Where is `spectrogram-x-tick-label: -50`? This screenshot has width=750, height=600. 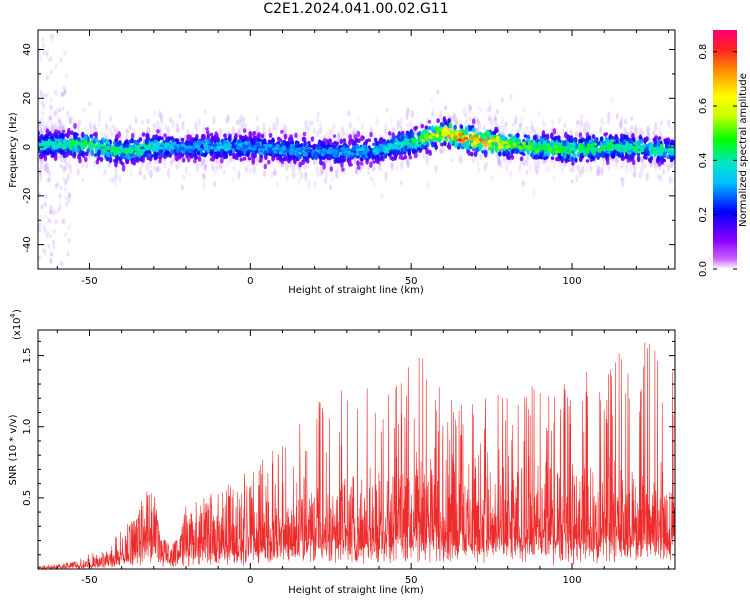
spectrogram-x-tick-label: -50 is located at coordinates (89, 281).